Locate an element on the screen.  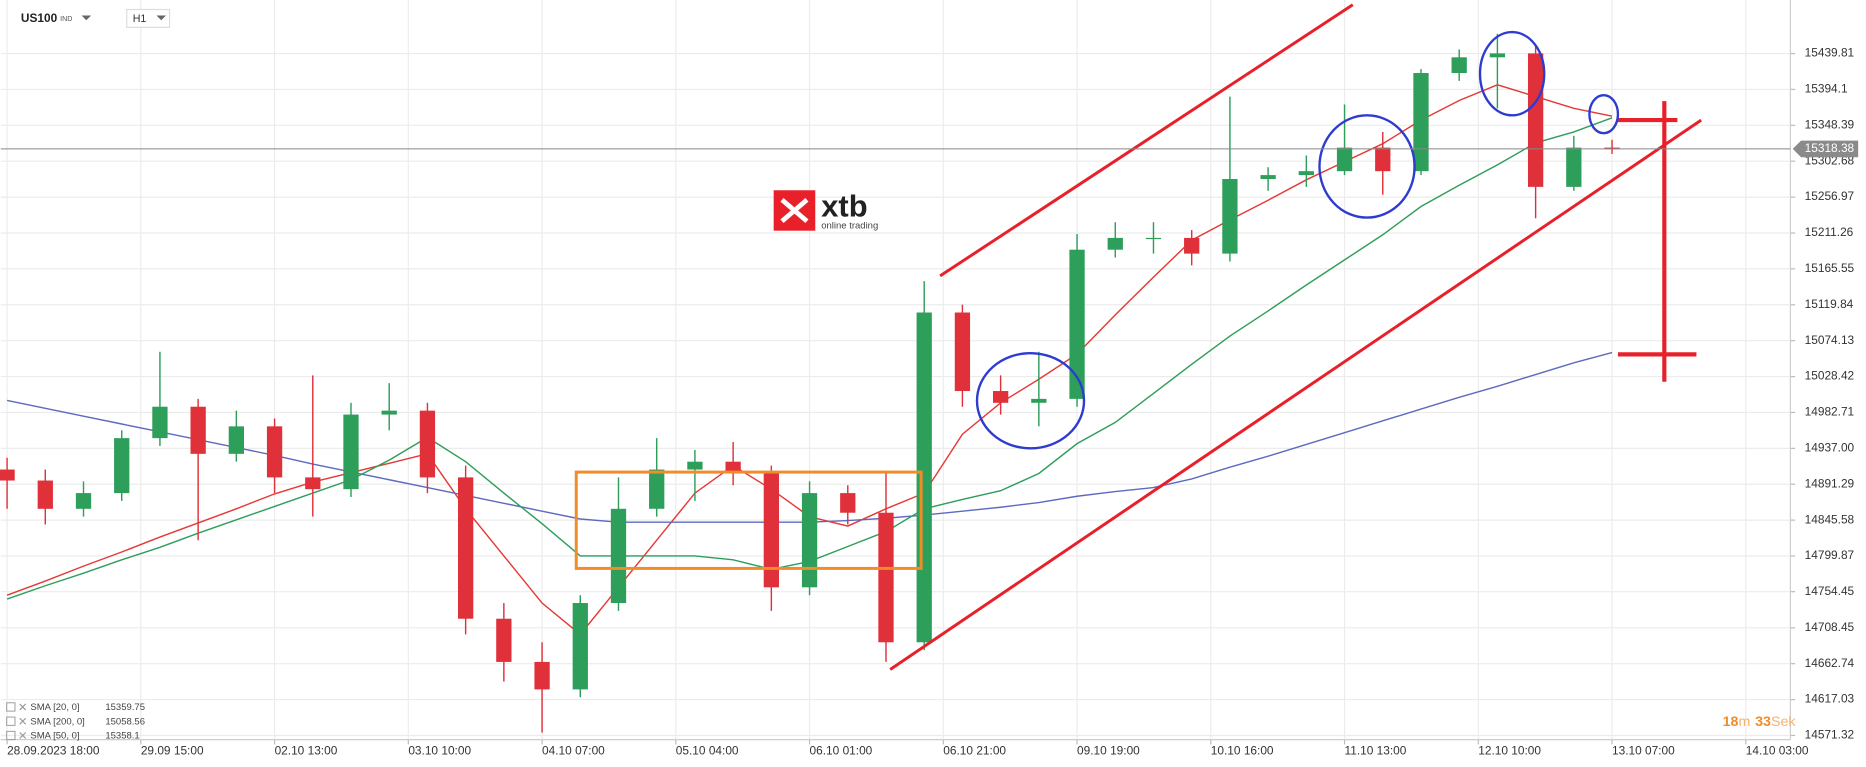
y-tick-label: 14891.29 is located at coordinates (1830, 483).